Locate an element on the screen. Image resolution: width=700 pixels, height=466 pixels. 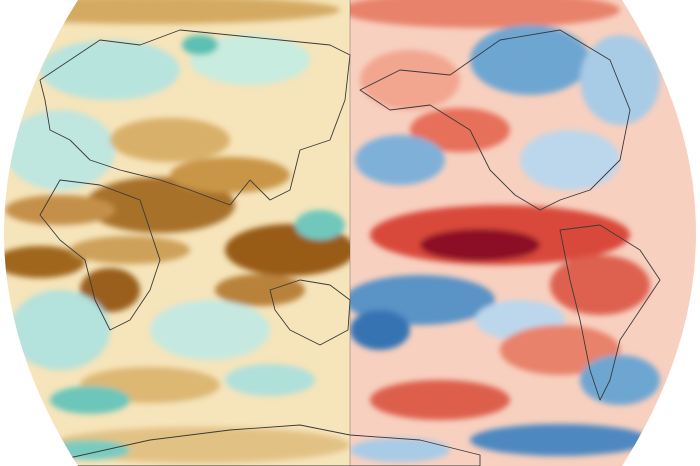
australia is located at coordinates (310, 312).